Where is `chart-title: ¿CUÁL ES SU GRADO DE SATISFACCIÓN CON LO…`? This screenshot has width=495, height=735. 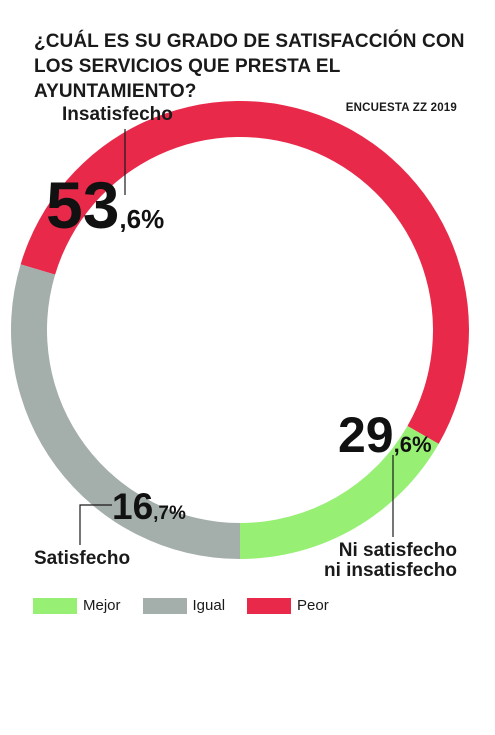 chart-title: ¿CUÁL ES SU GRADO DE SATISFACCIÓN CON LO… is located at coordinates (249, 66).